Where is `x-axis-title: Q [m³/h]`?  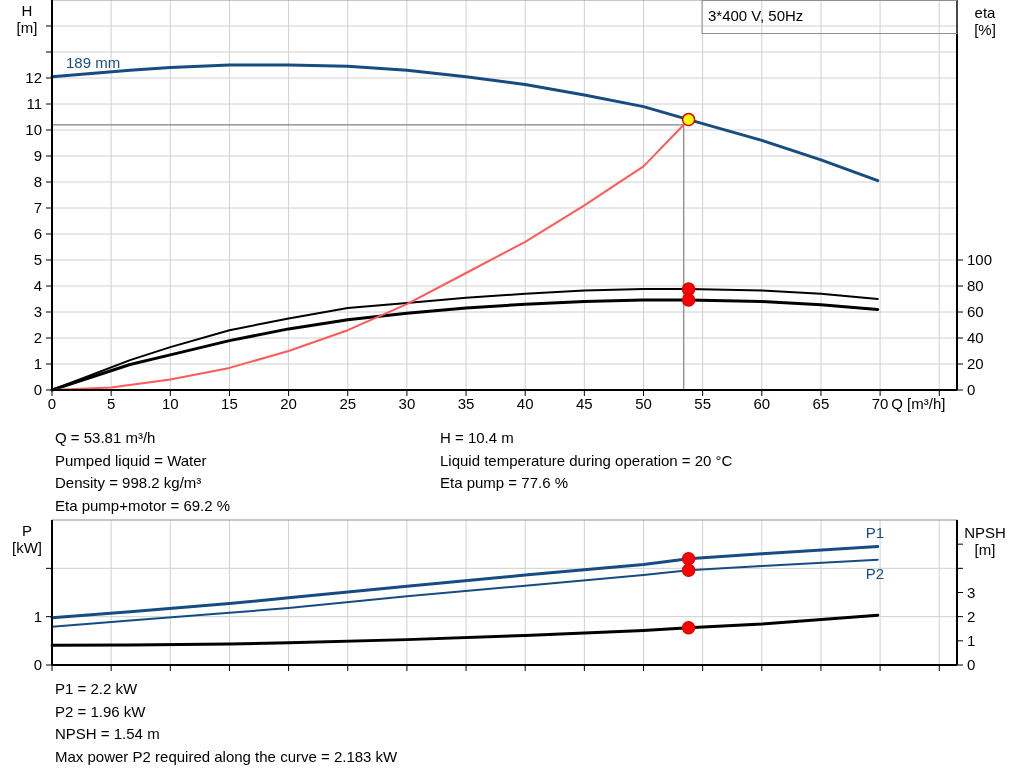
x-axis-title: Q [m³/h] is located at coordinates (918, 403).